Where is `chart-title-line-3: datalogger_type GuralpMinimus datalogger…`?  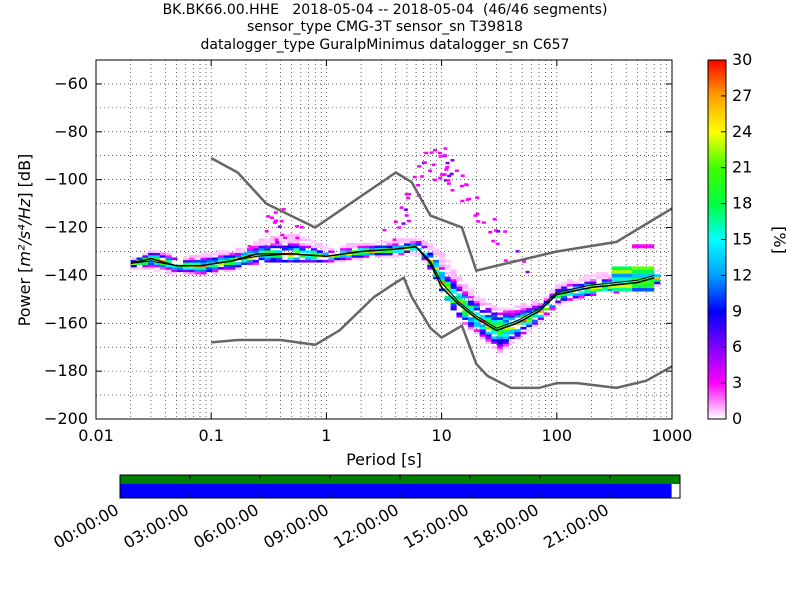 chart-title-line-3: datalogger_type GuralpMinimus datalogger… is located at coordinates (385, 45).